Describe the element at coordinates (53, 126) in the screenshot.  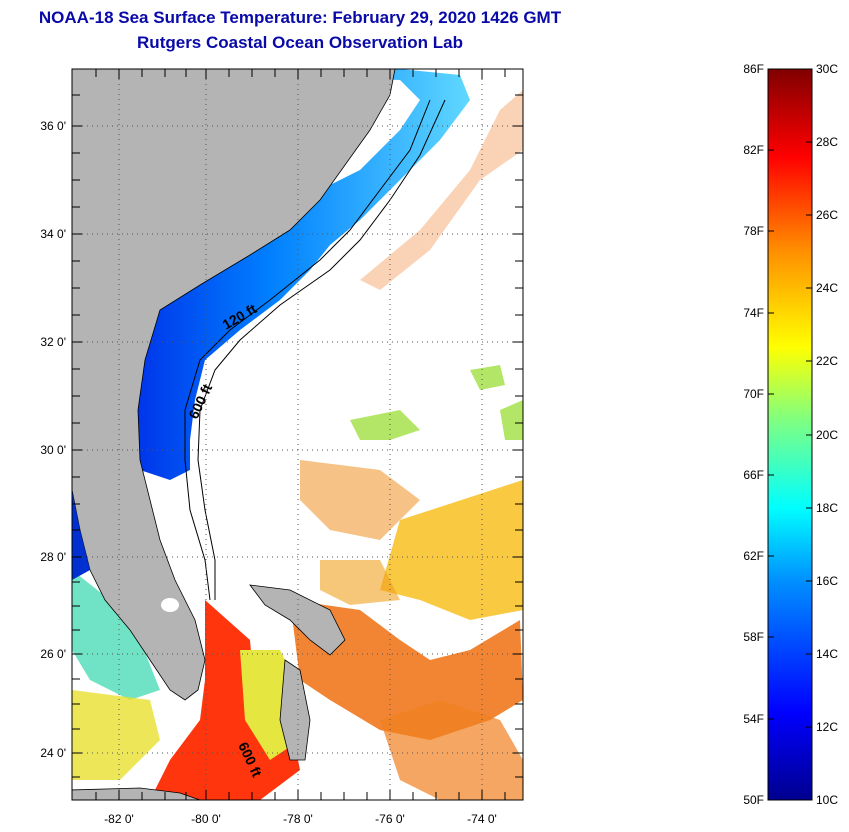
I see `lat-label: 36 0'` at that location.